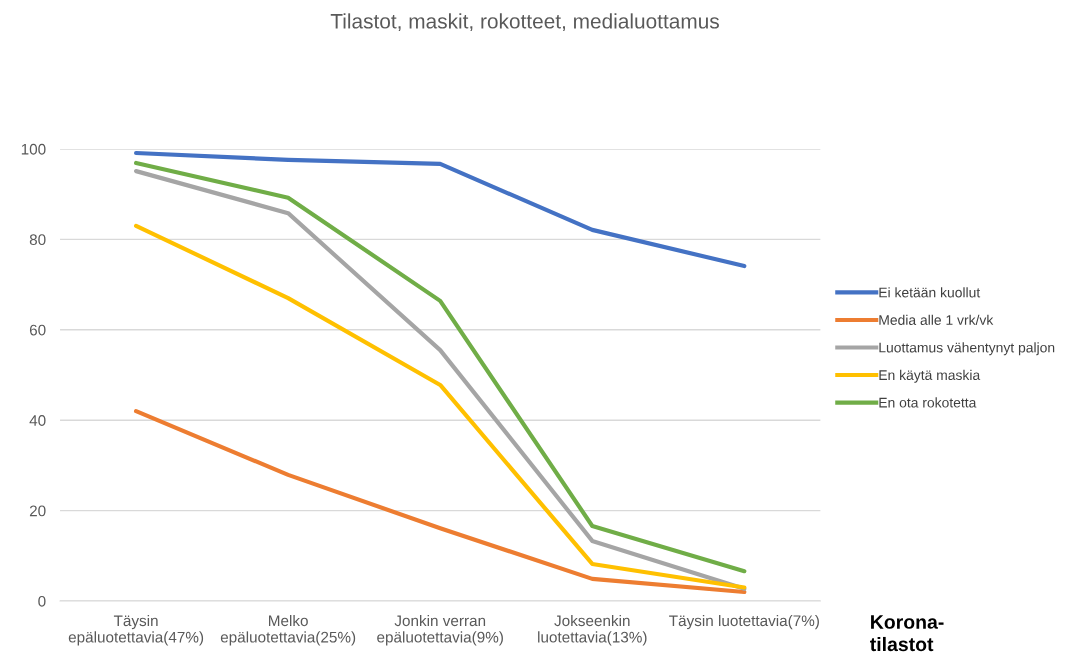  Describe the element at coordinates (37, 330) in the screenshot. I see `y-tick-label: 60` at that location.